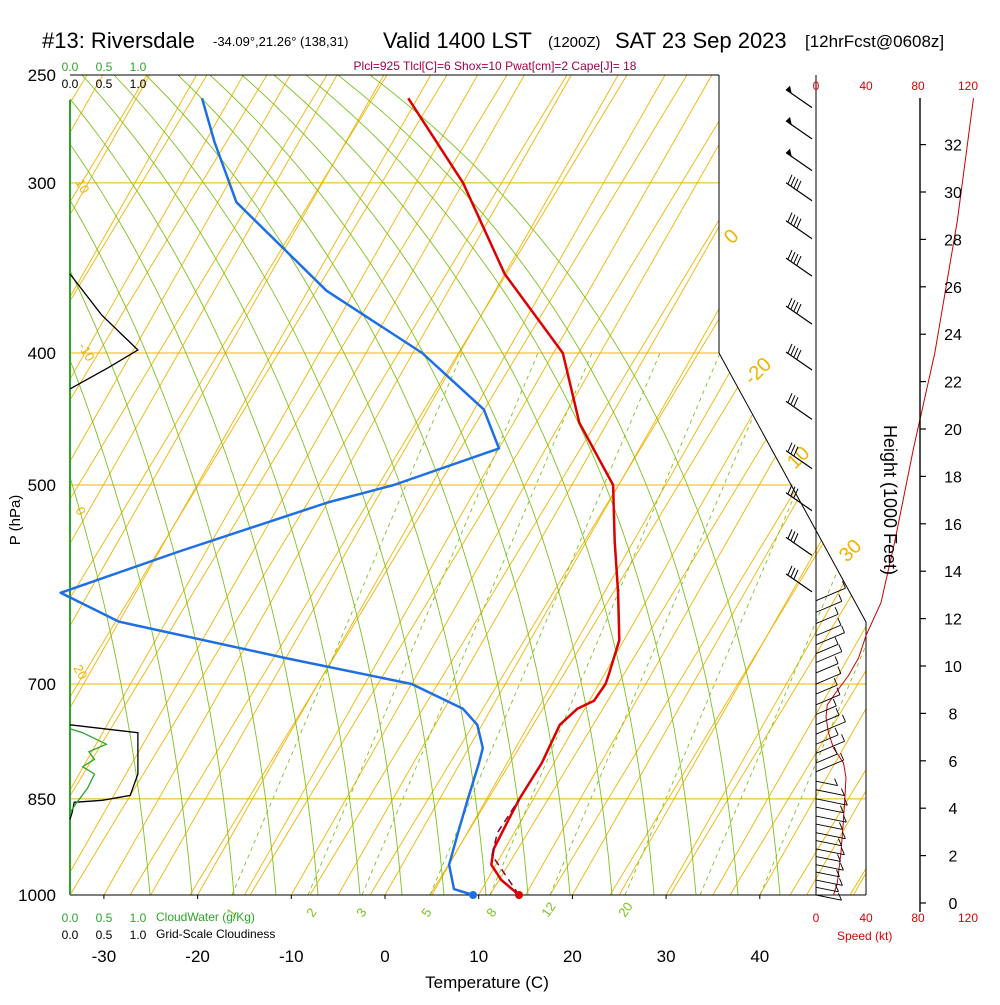  Describe the element at coordinates (487, 982) in the screenshot. I see `x-axis-label: Temperature (C)` at that location.